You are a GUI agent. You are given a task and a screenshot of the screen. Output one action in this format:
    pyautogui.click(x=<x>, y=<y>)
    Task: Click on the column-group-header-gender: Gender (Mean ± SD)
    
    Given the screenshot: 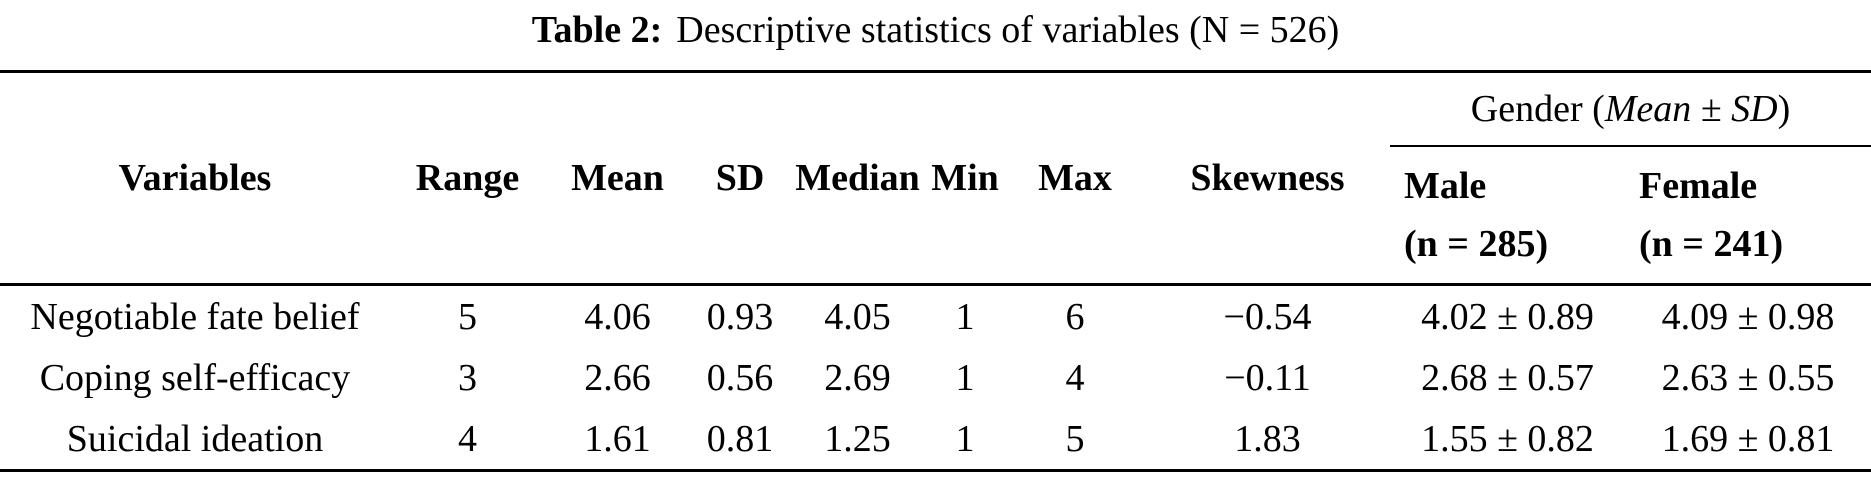 What is the action you would take?
    pyautogui.click(x=1630, y=109)
    